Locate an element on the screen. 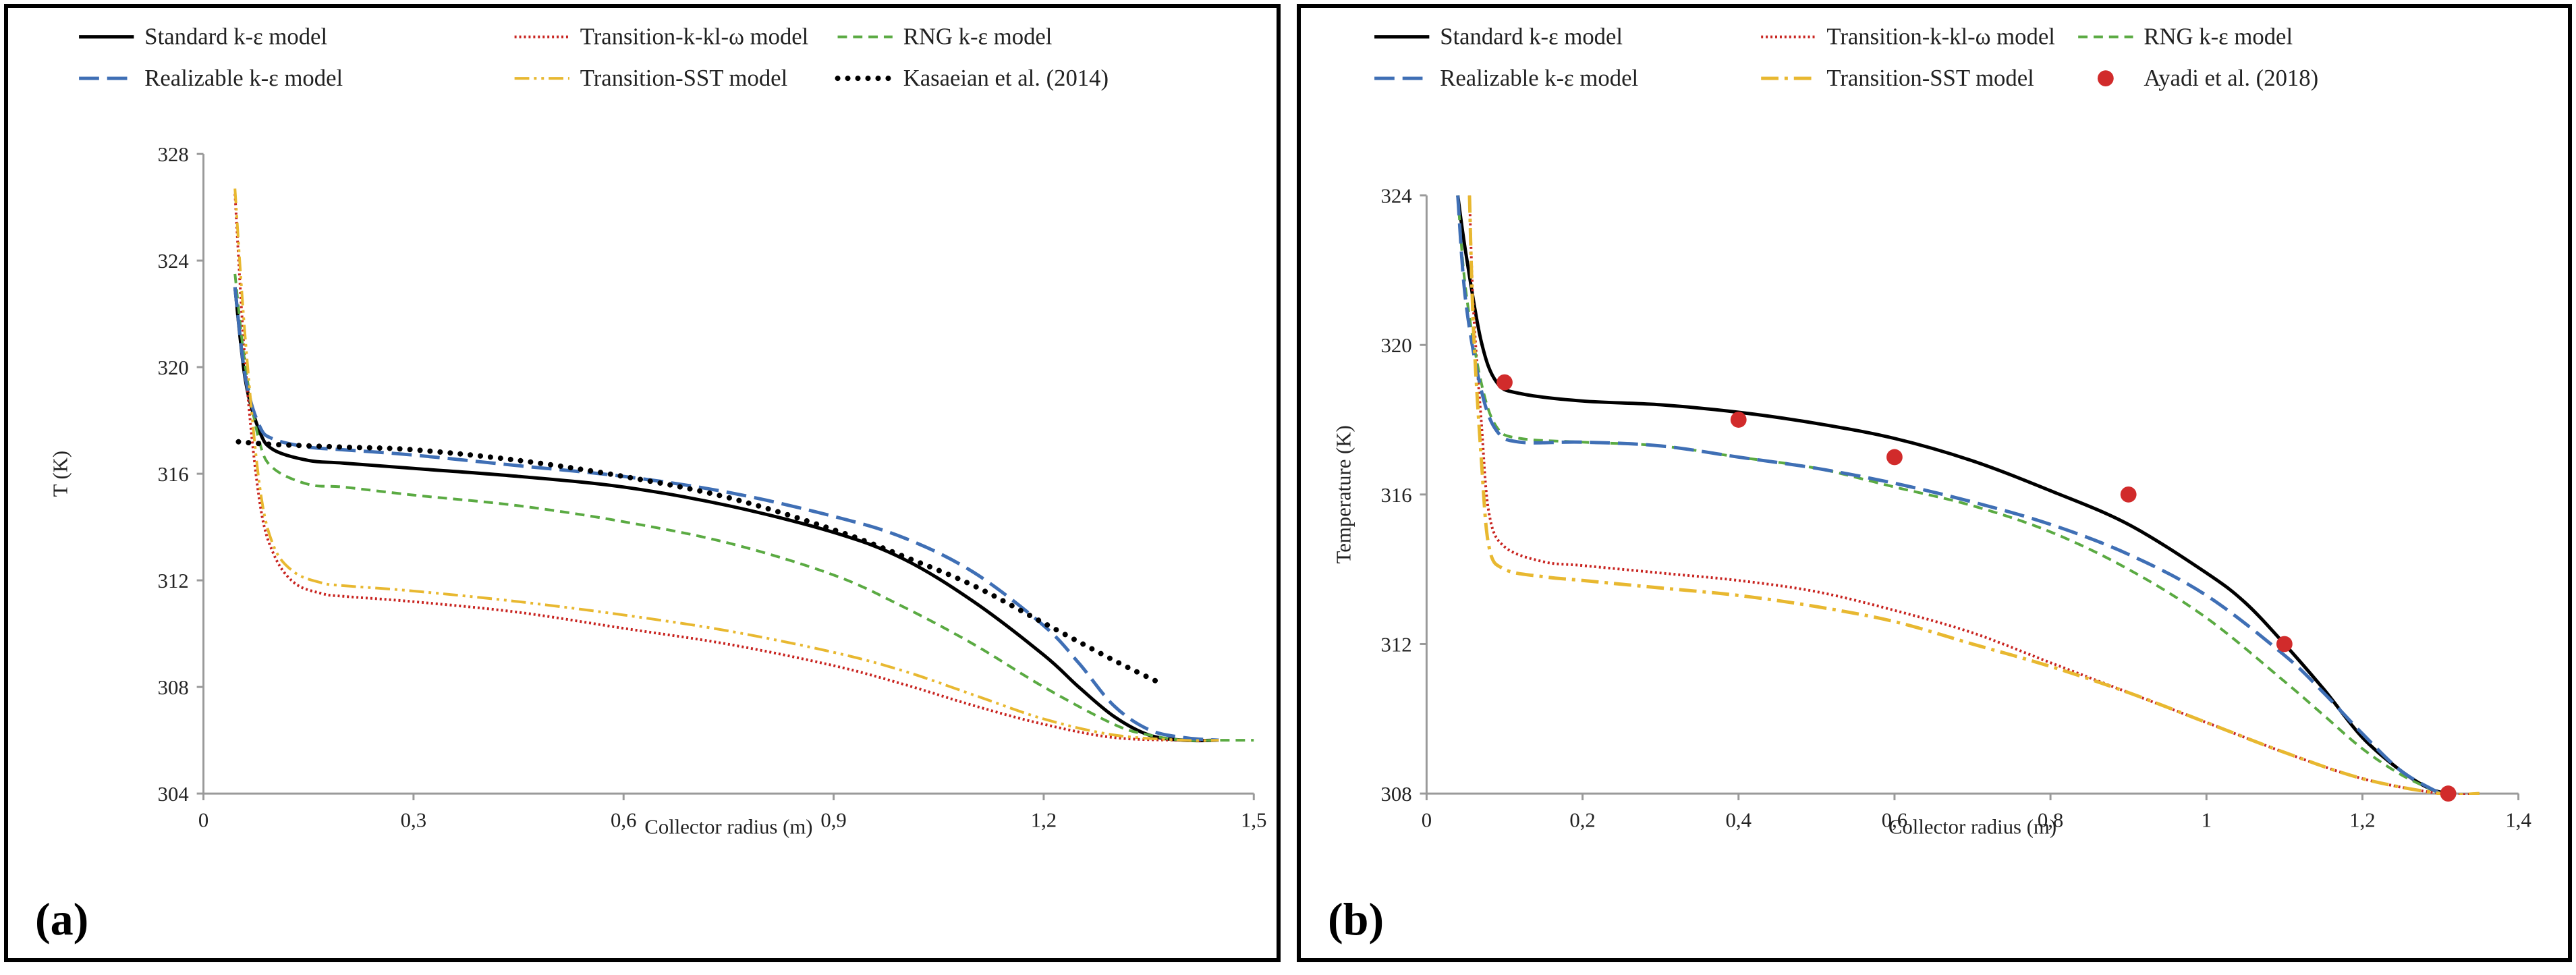 The image size is (2576, 975). x-tick-label: 0,2 is located at coordinates (1582, 821).